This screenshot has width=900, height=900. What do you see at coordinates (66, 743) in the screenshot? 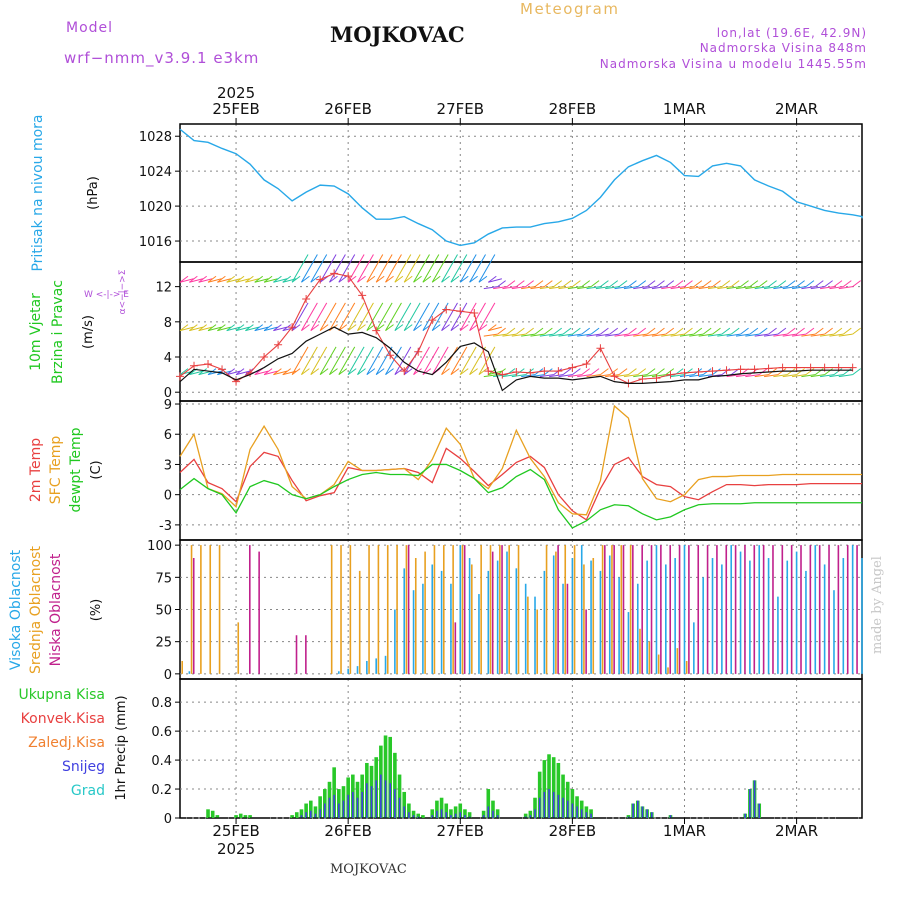
I see `precip-legend-2: Zaledj.Kisa` at bounding box center [66, 743].